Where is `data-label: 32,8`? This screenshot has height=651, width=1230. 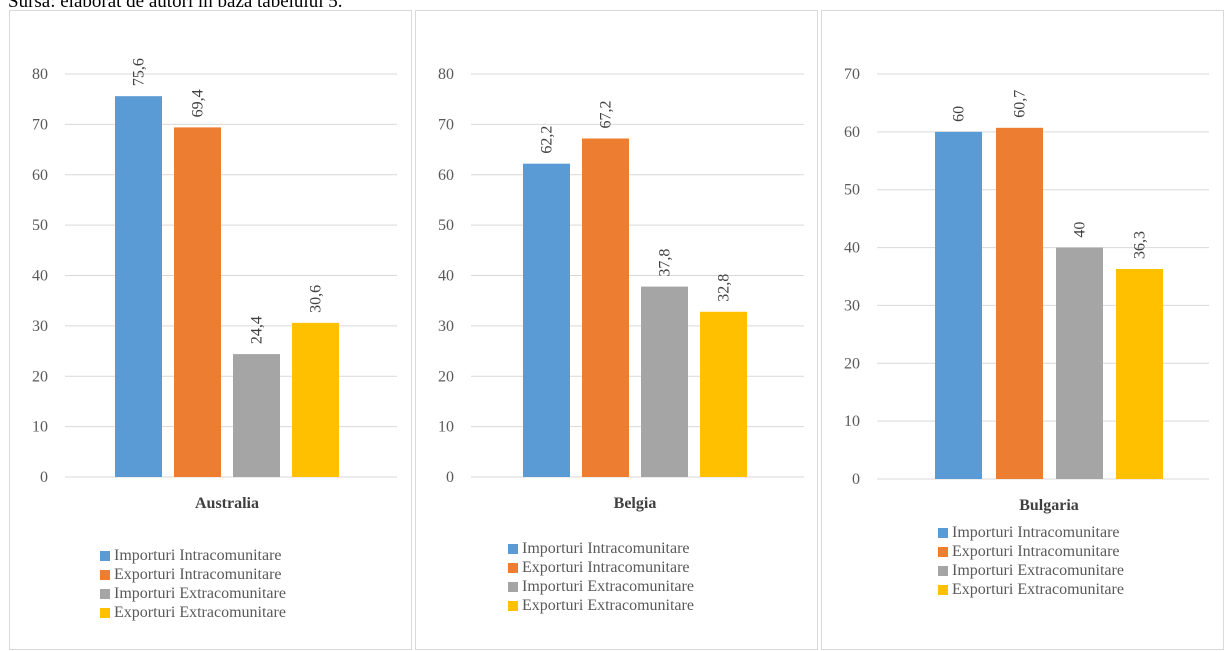 data-label: 32,8 is located at coordinates (724, 288).